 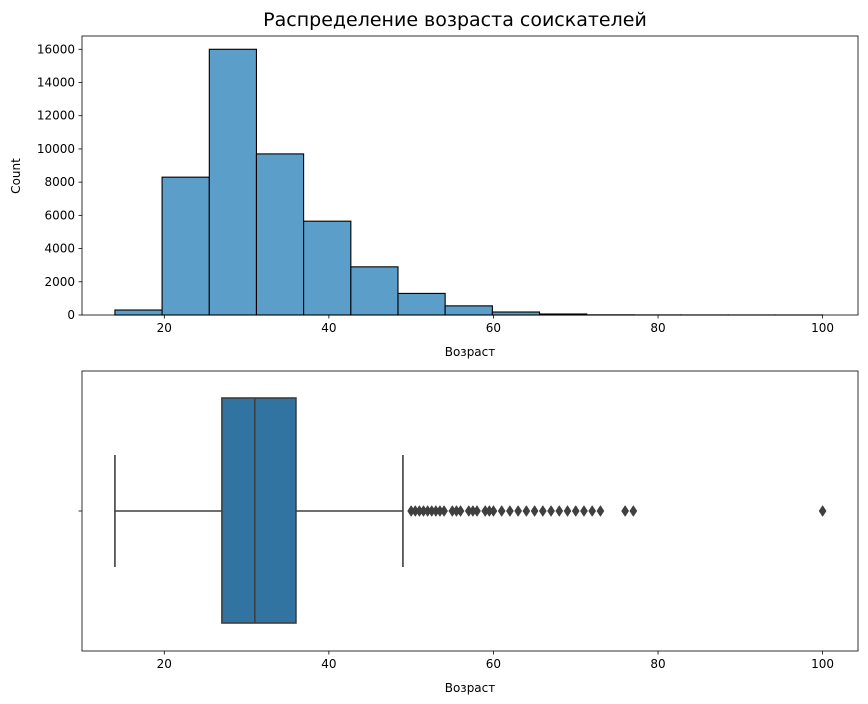 What do you see at coordinates (164, 328) in the screenshot?
I see `histogram-x-tick-label: 20` at bounding box center [164, 328].